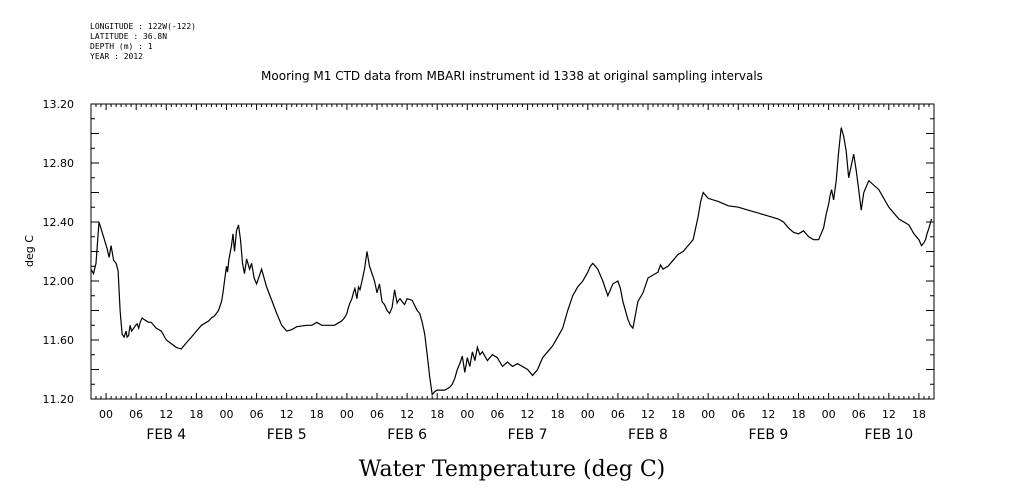 This screenshot has width=1009, height=504. What do you see at coordinates (407, 435) in the screenshot?
I see `x-date-label: FEB 6` at bounding box center [407, 435].